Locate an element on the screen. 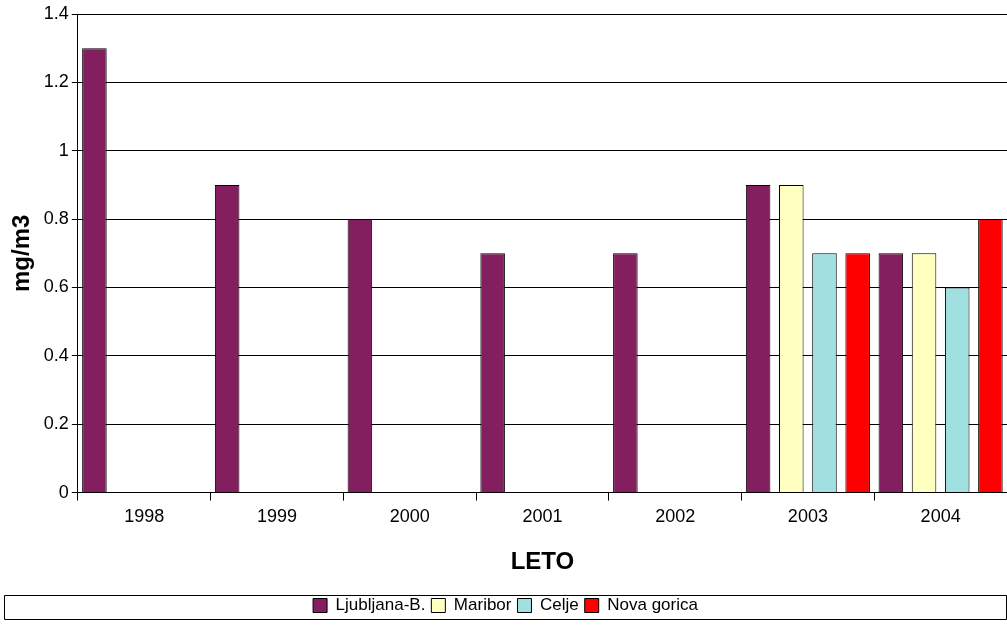 This screenshot has height=630, width=1007. legend-label: Nova gorica is located at coordinates (653, 605).